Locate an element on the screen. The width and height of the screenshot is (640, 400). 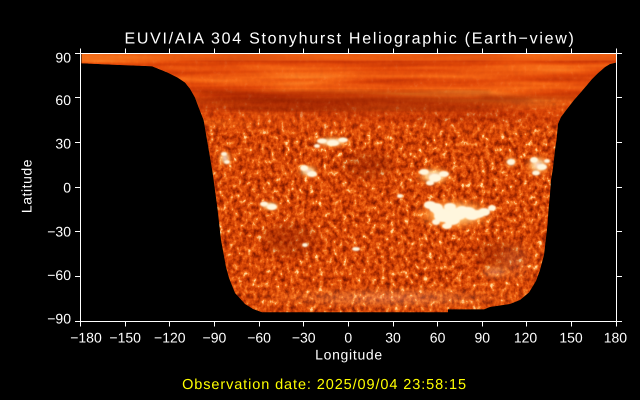
svg-text: 120 is located at coordinates (526, 338).